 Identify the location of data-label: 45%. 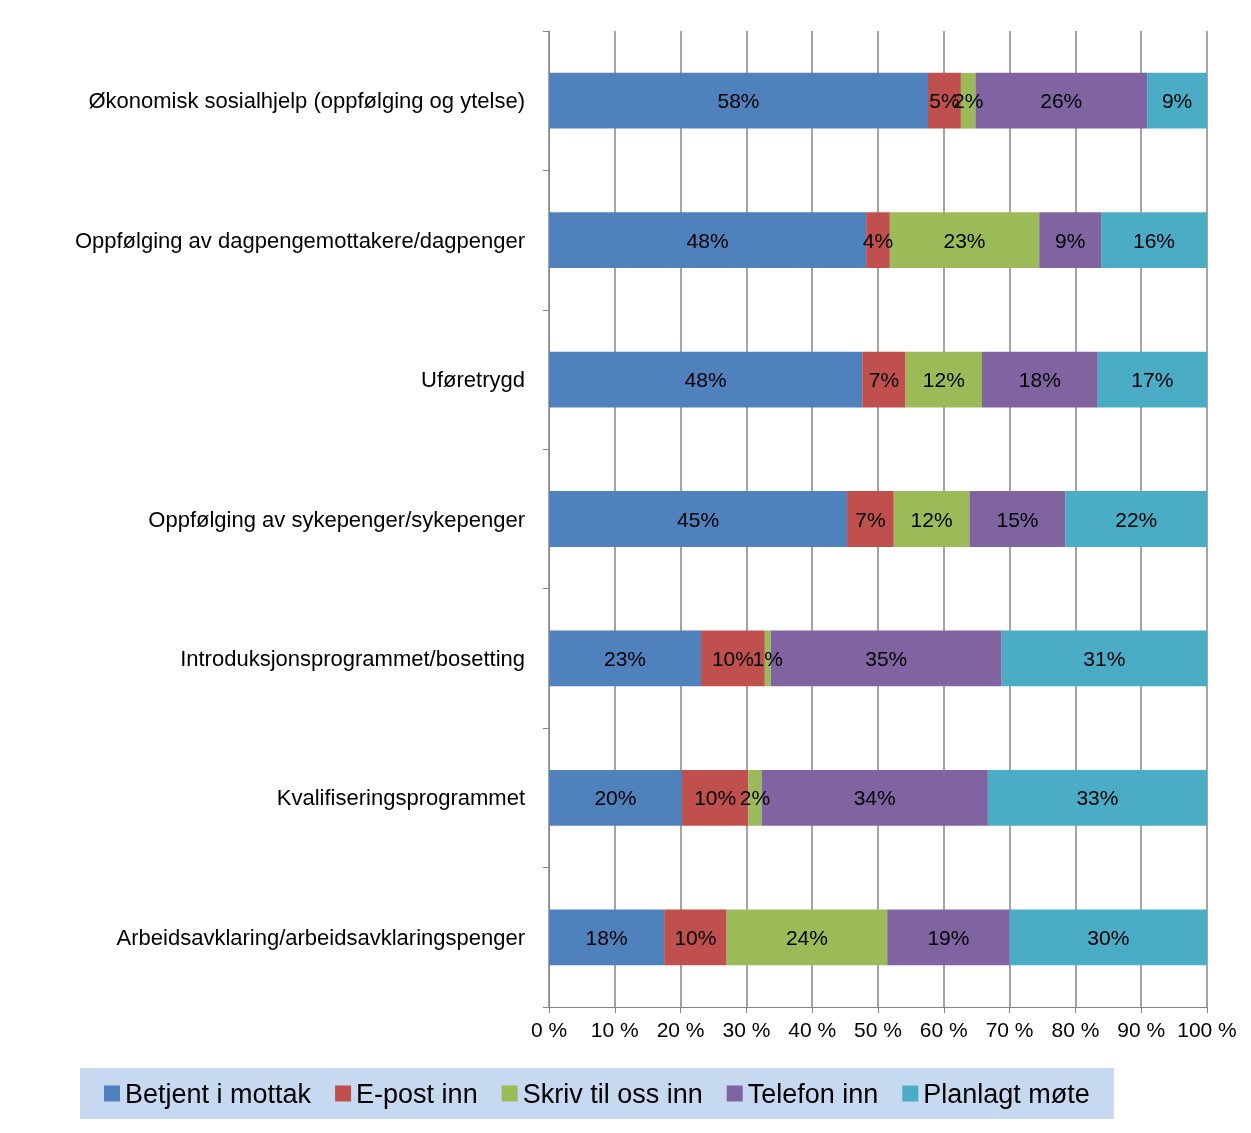
(698, 519).